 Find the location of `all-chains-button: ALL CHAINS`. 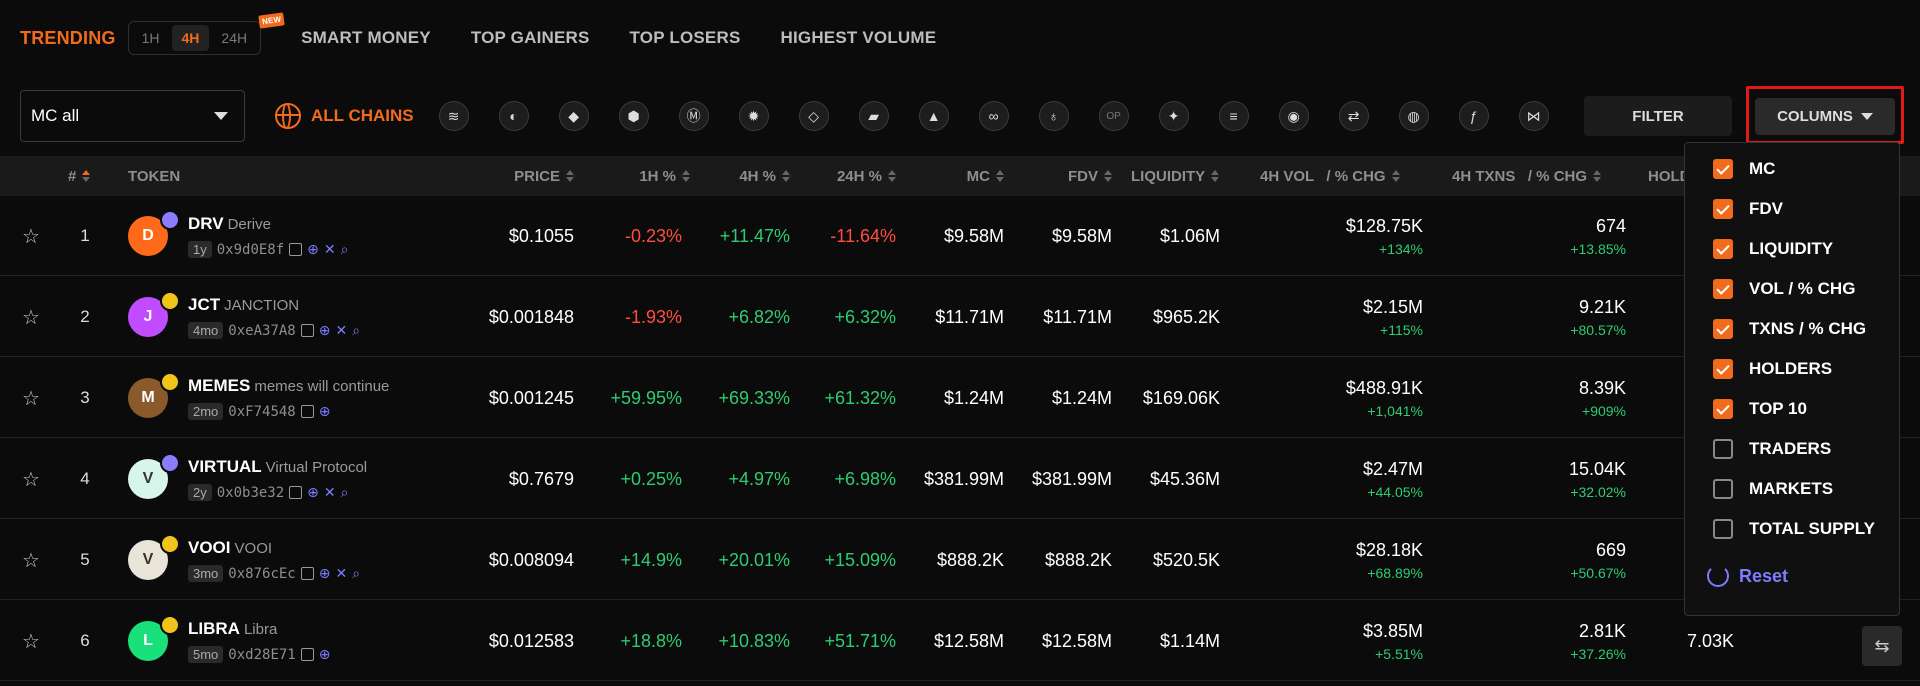

all-chains-button: ALL CHAINS is located at coordinates (344, 116).